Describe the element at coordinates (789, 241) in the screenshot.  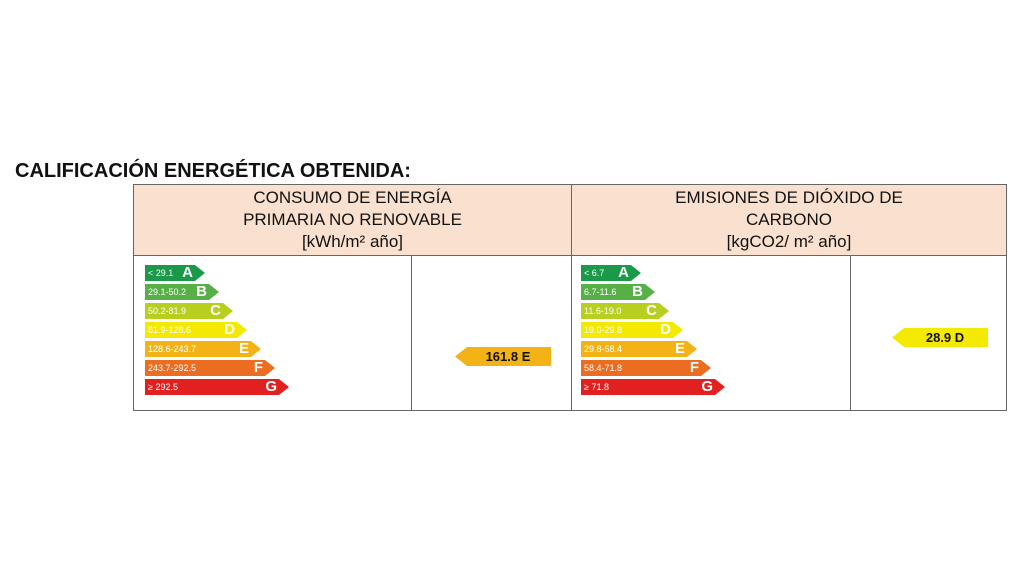
I see `co2-header-line: [kgCO2/ m² año]` at that location.